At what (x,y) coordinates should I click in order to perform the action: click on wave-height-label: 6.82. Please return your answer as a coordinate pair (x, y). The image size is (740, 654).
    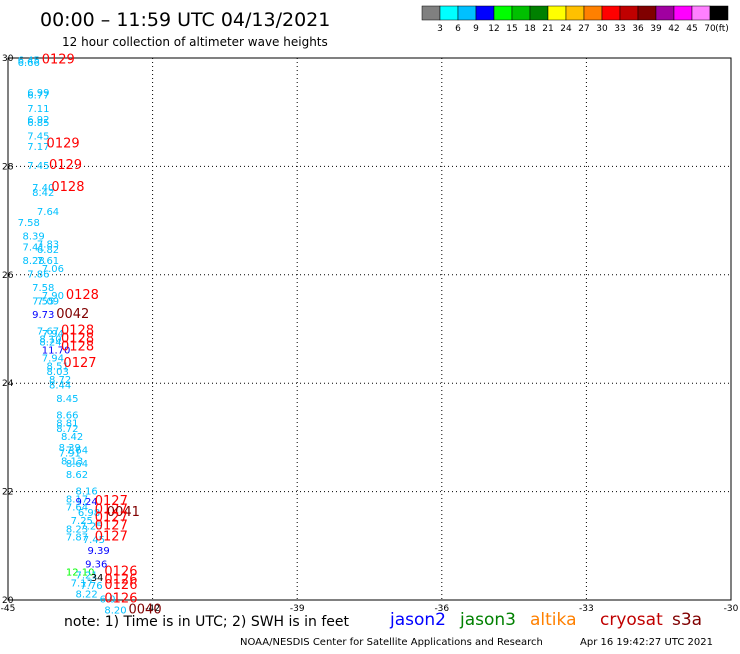
    Looking at the image, I should click on (48, 250).